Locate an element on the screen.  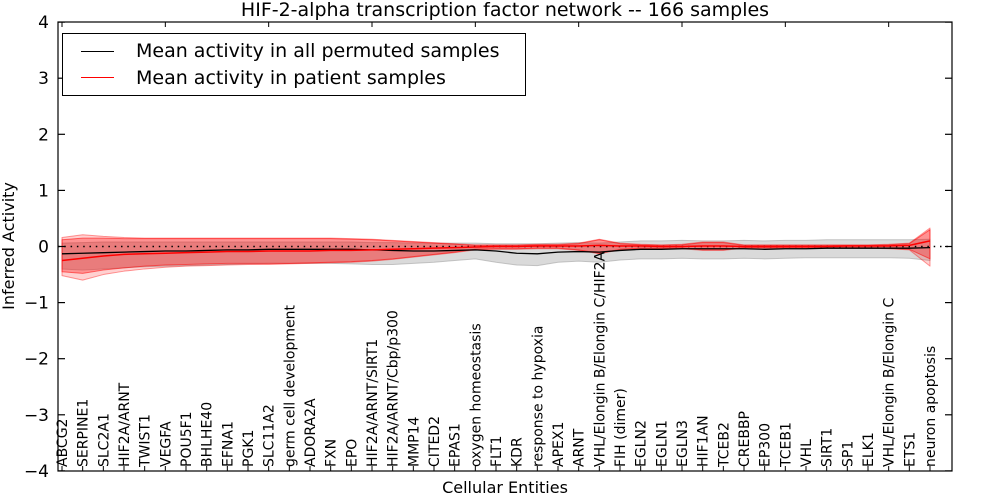
y-tick-label: 0 is located at coordinates (43, 248).